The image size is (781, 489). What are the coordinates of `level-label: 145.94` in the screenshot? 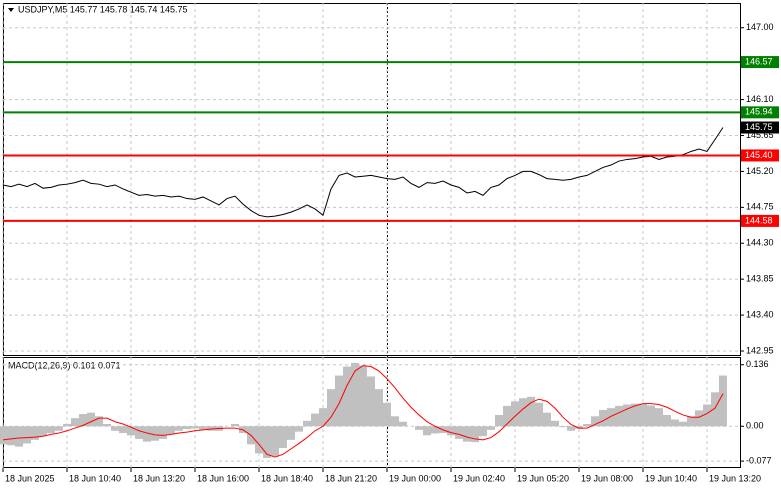 It's located at (759, 112).